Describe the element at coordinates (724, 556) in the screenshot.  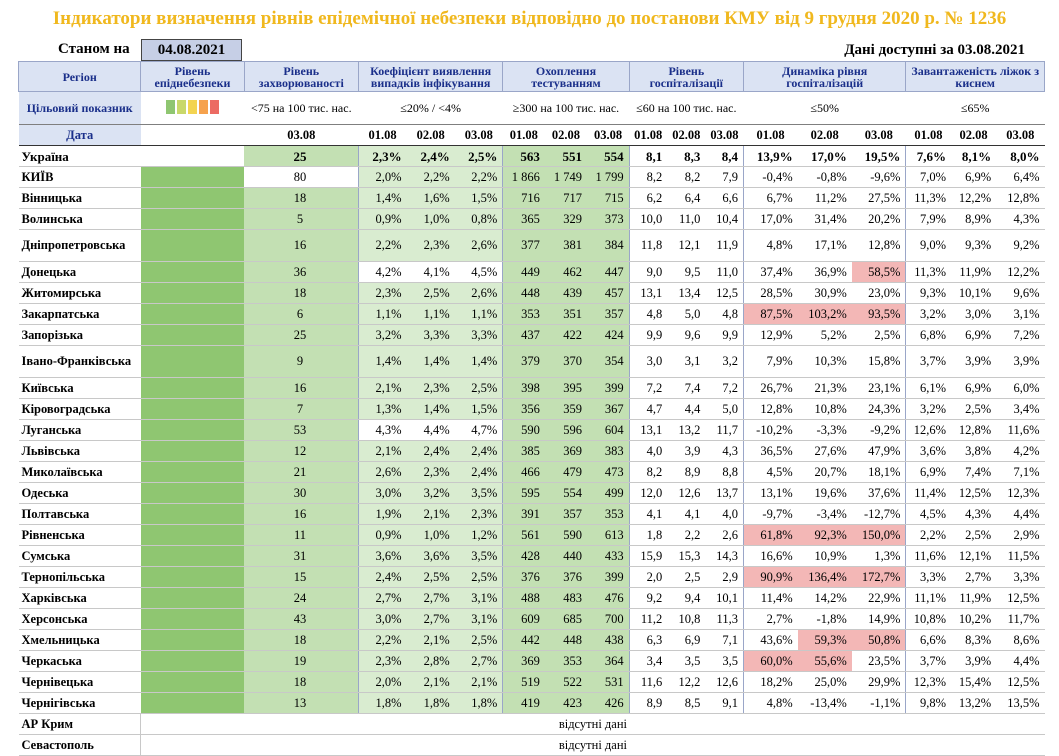
I see `hospitalization-value: 14,3` at that location.